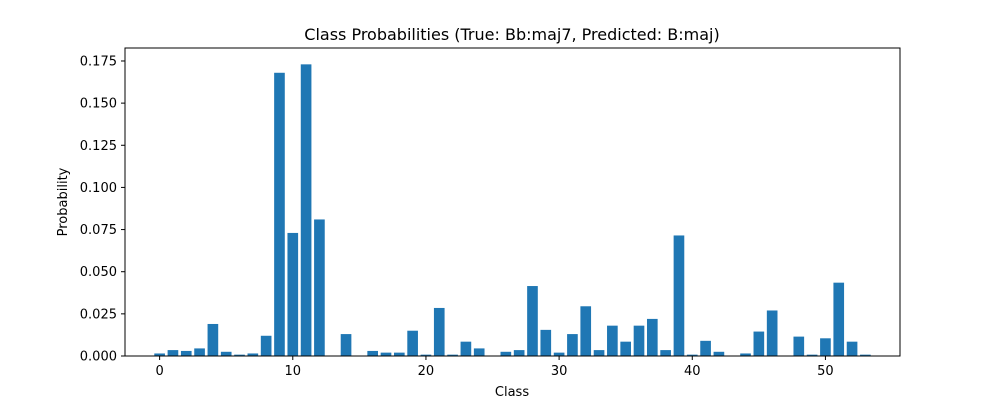 The image size is (1000, 405). Describe the element at coordinates (559, 371) in the screenshot. I see `x-tick-label: 30` at that location.